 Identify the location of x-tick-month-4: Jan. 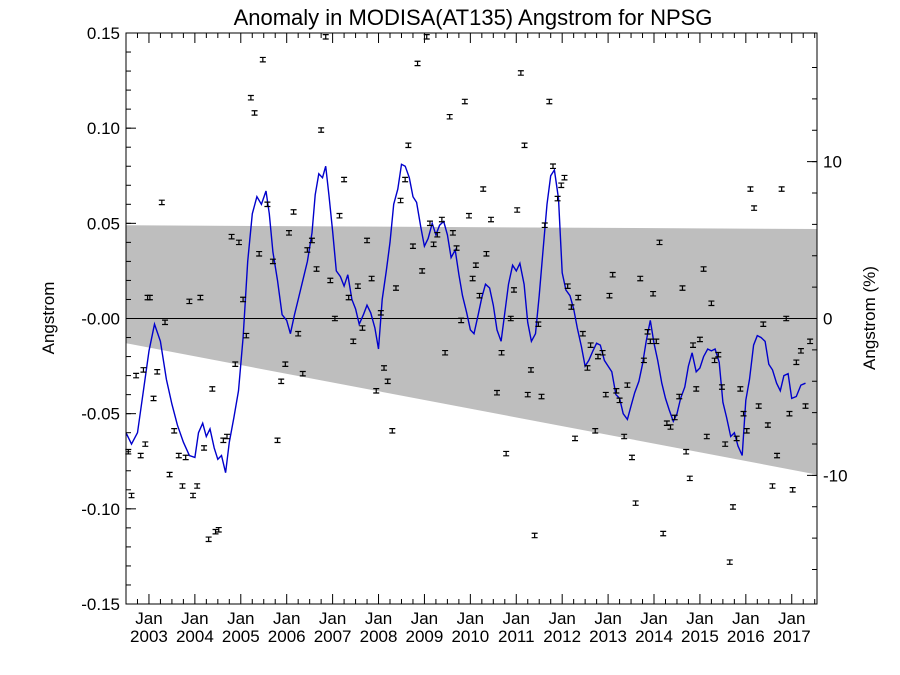
(332, 618).